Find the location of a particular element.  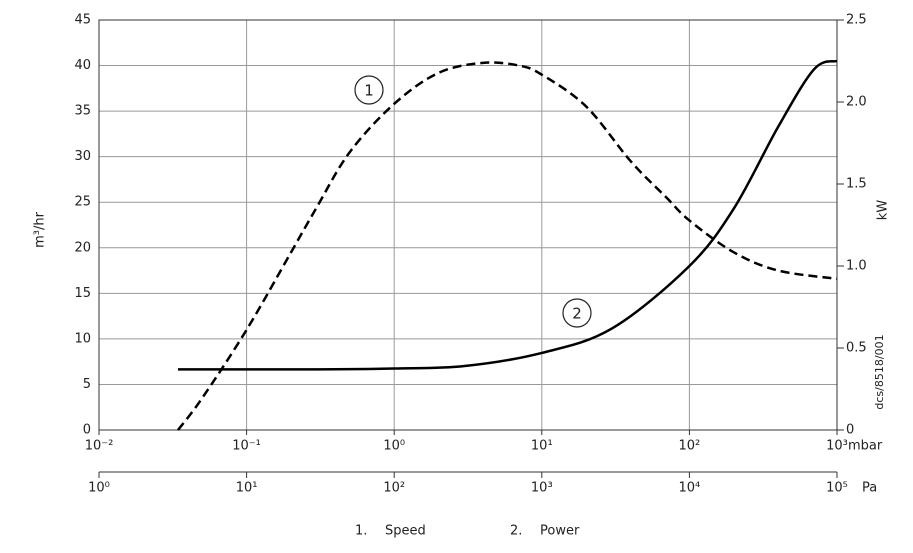

x2-tick-label: 10⁵ is located at coordinates (837, 488).